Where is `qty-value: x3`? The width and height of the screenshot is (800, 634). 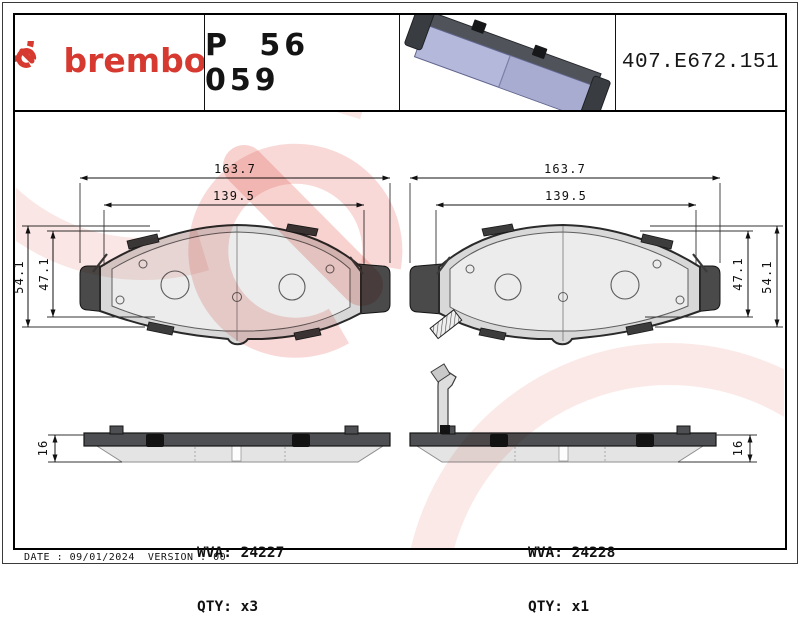
qty-value: x3 is located at coordinates (249, 607).